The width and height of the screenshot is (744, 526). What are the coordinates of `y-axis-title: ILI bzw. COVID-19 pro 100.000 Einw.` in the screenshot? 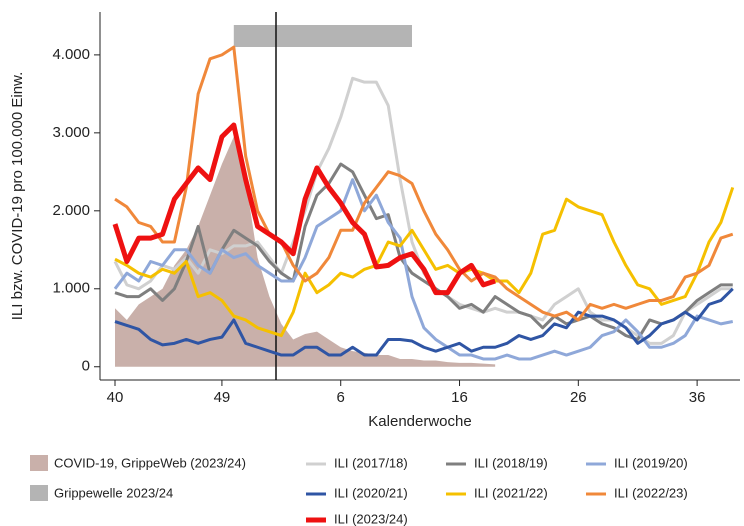 It's located at (17, 196).